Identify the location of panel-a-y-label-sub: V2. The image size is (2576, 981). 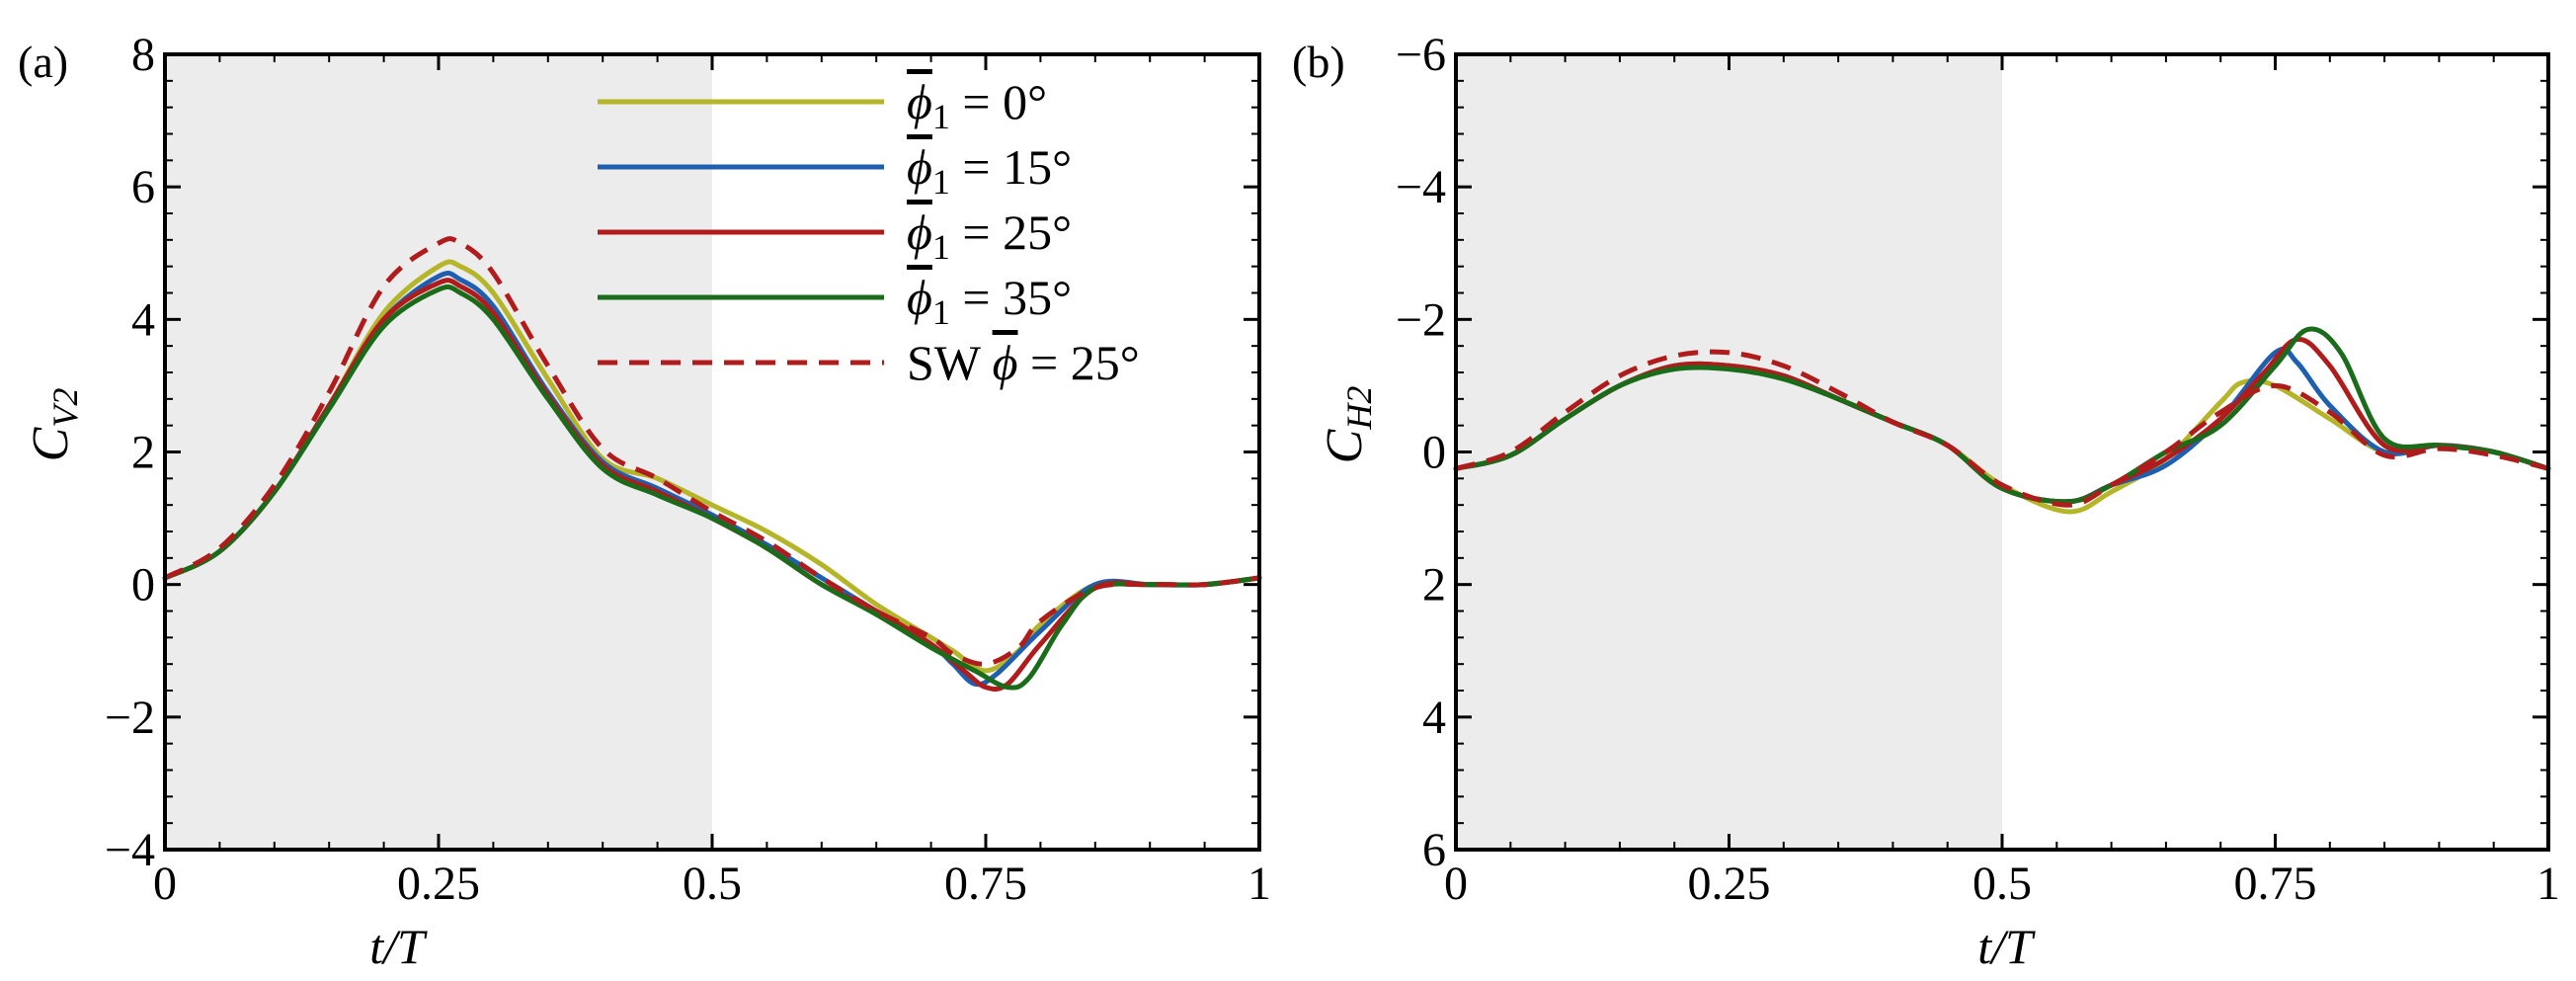
(65, 408).